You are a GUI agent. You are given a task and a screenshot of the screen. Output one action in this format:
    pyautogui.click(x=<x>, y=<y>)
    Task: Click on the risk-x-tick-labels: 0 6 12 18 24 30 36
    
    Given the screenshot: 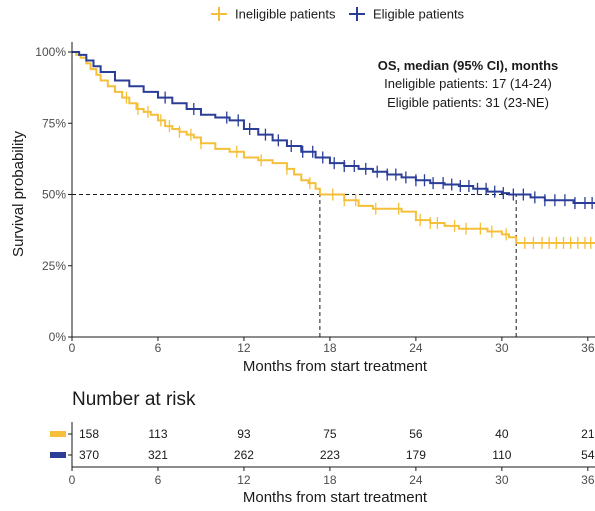 What is the action you would take?
    pyautogui.click(x=332, y=477)
    